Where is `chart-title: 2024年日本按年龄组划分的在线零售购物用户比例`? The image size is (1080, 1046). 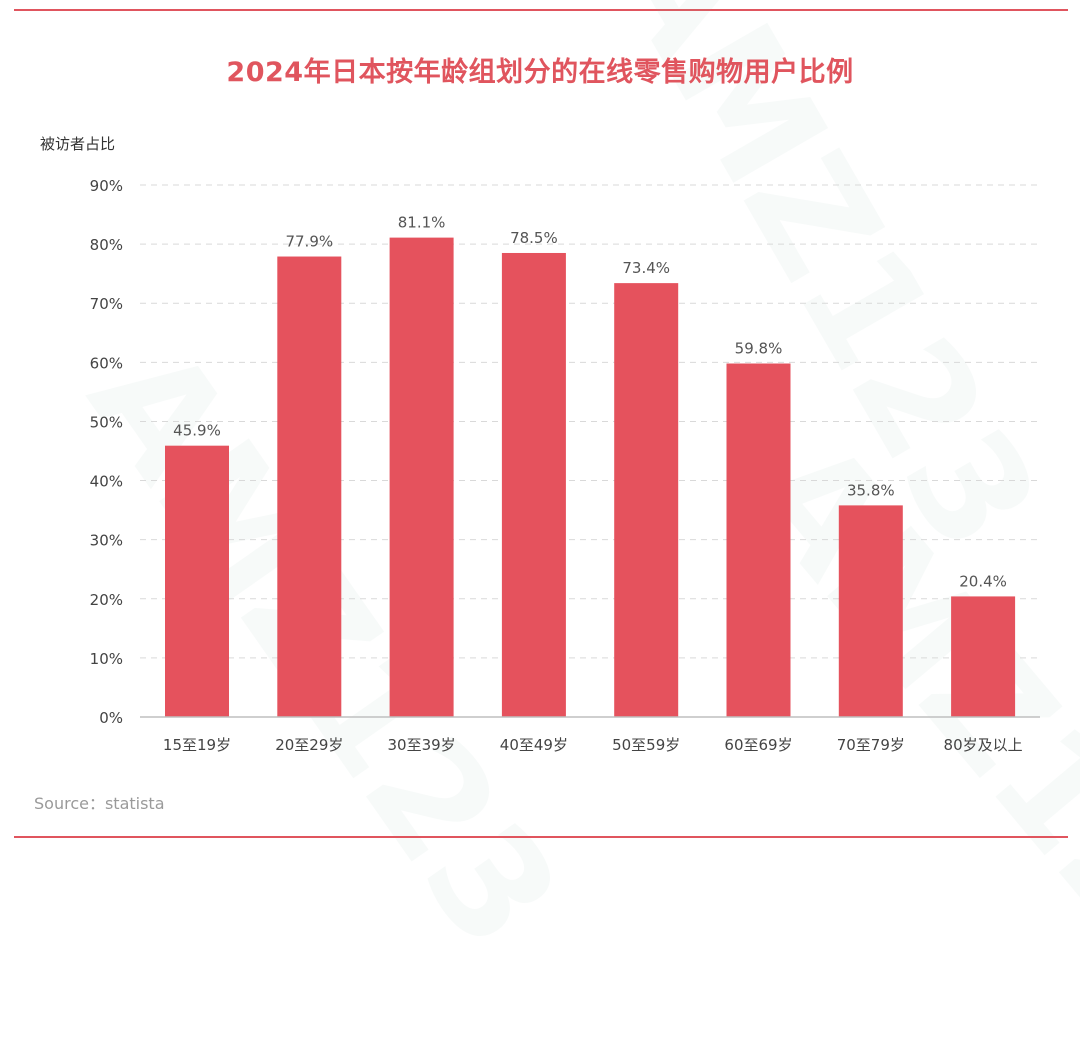 chart-title: 2024年日本按年龄组划分的在线零售购物用户比例 is located at coordinates (540, 72).